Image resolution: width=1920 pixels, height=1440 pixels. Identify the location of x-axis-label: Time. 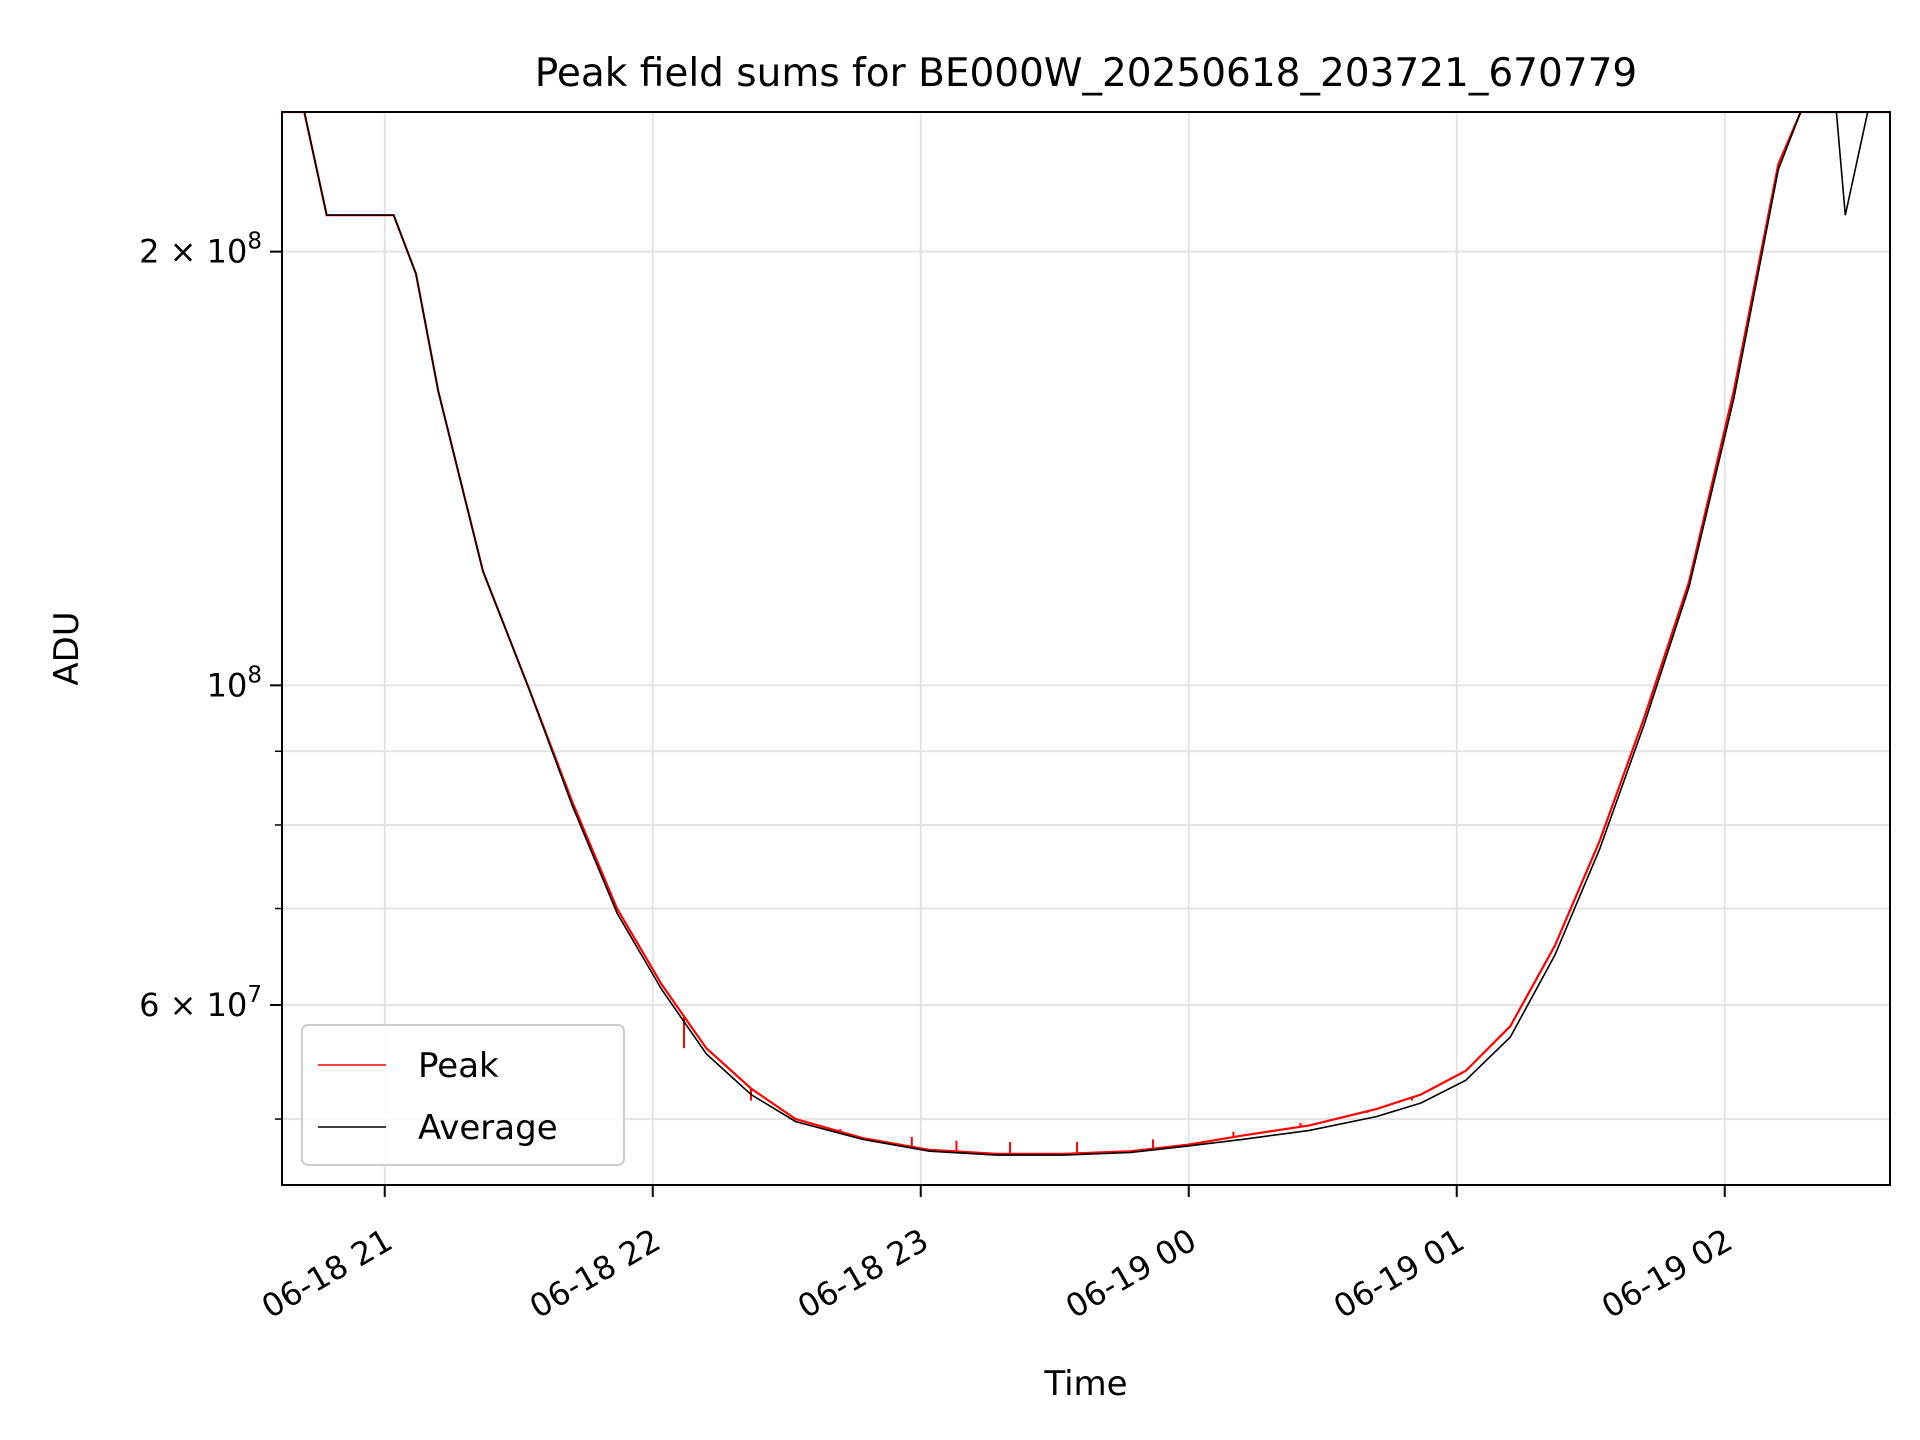
(1085, 1384).